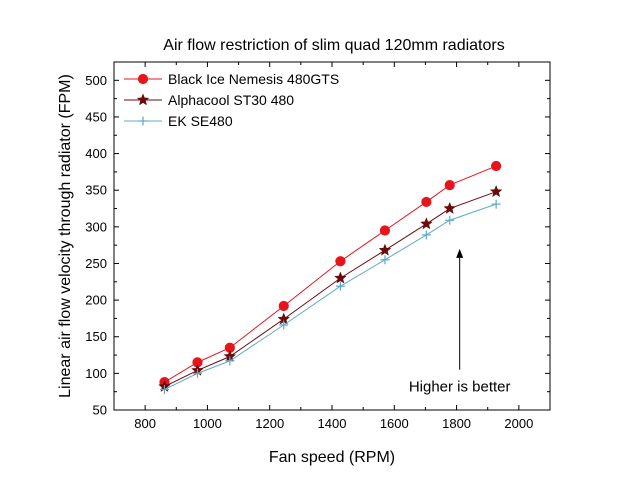 This screenshot has width=640, height=493. Describe the element at coordinates (96, 373) in the screenshot. I see `y-tick-label-100: 100` at that location.